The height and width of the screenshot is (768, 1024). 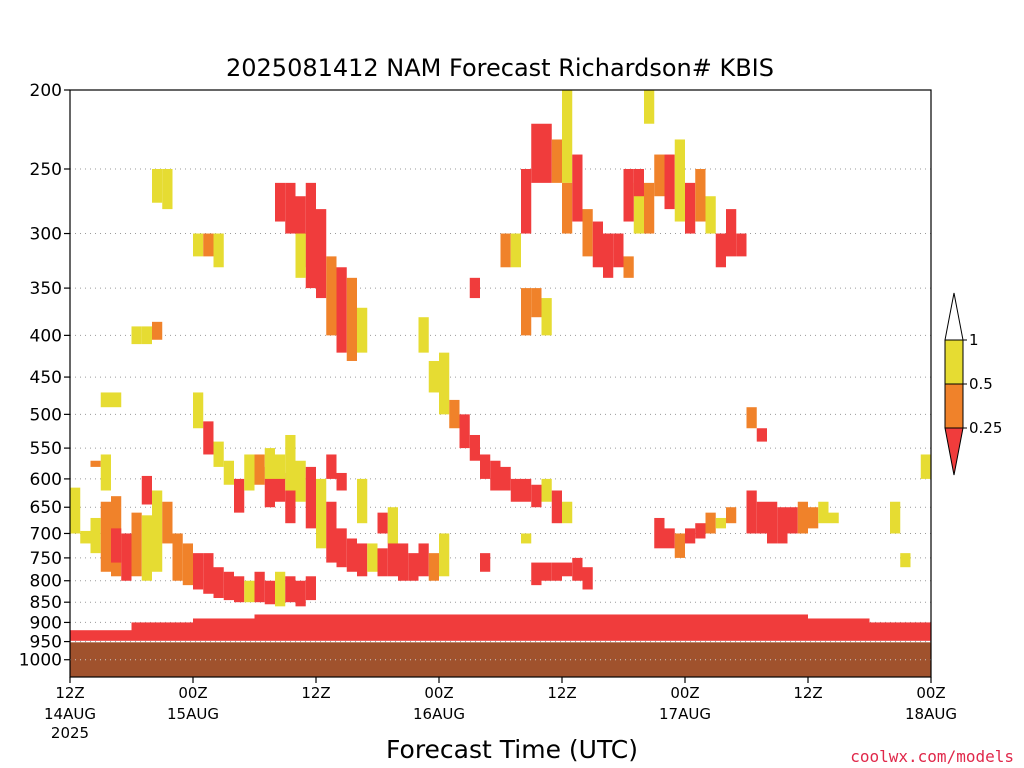 What do you see at coordinates (512, 749) in the screenshot?
I see `x-axis-label: Forecast Time (UTC)` at bounding box center [512, 749].